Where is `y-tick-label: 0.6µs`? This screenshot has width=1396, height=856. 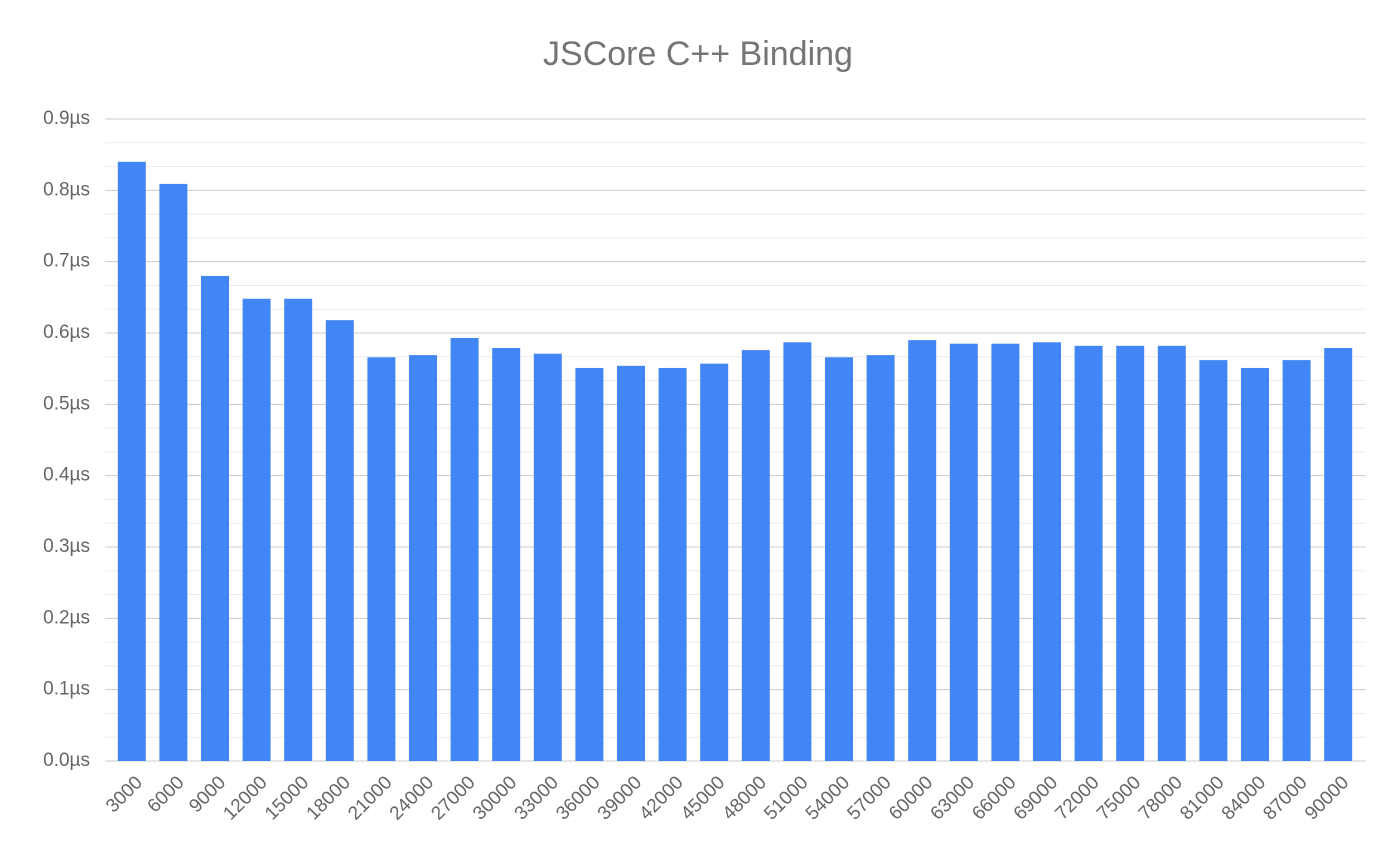 y-tick-label: 0.6µs is located at coordinates (66, 332).